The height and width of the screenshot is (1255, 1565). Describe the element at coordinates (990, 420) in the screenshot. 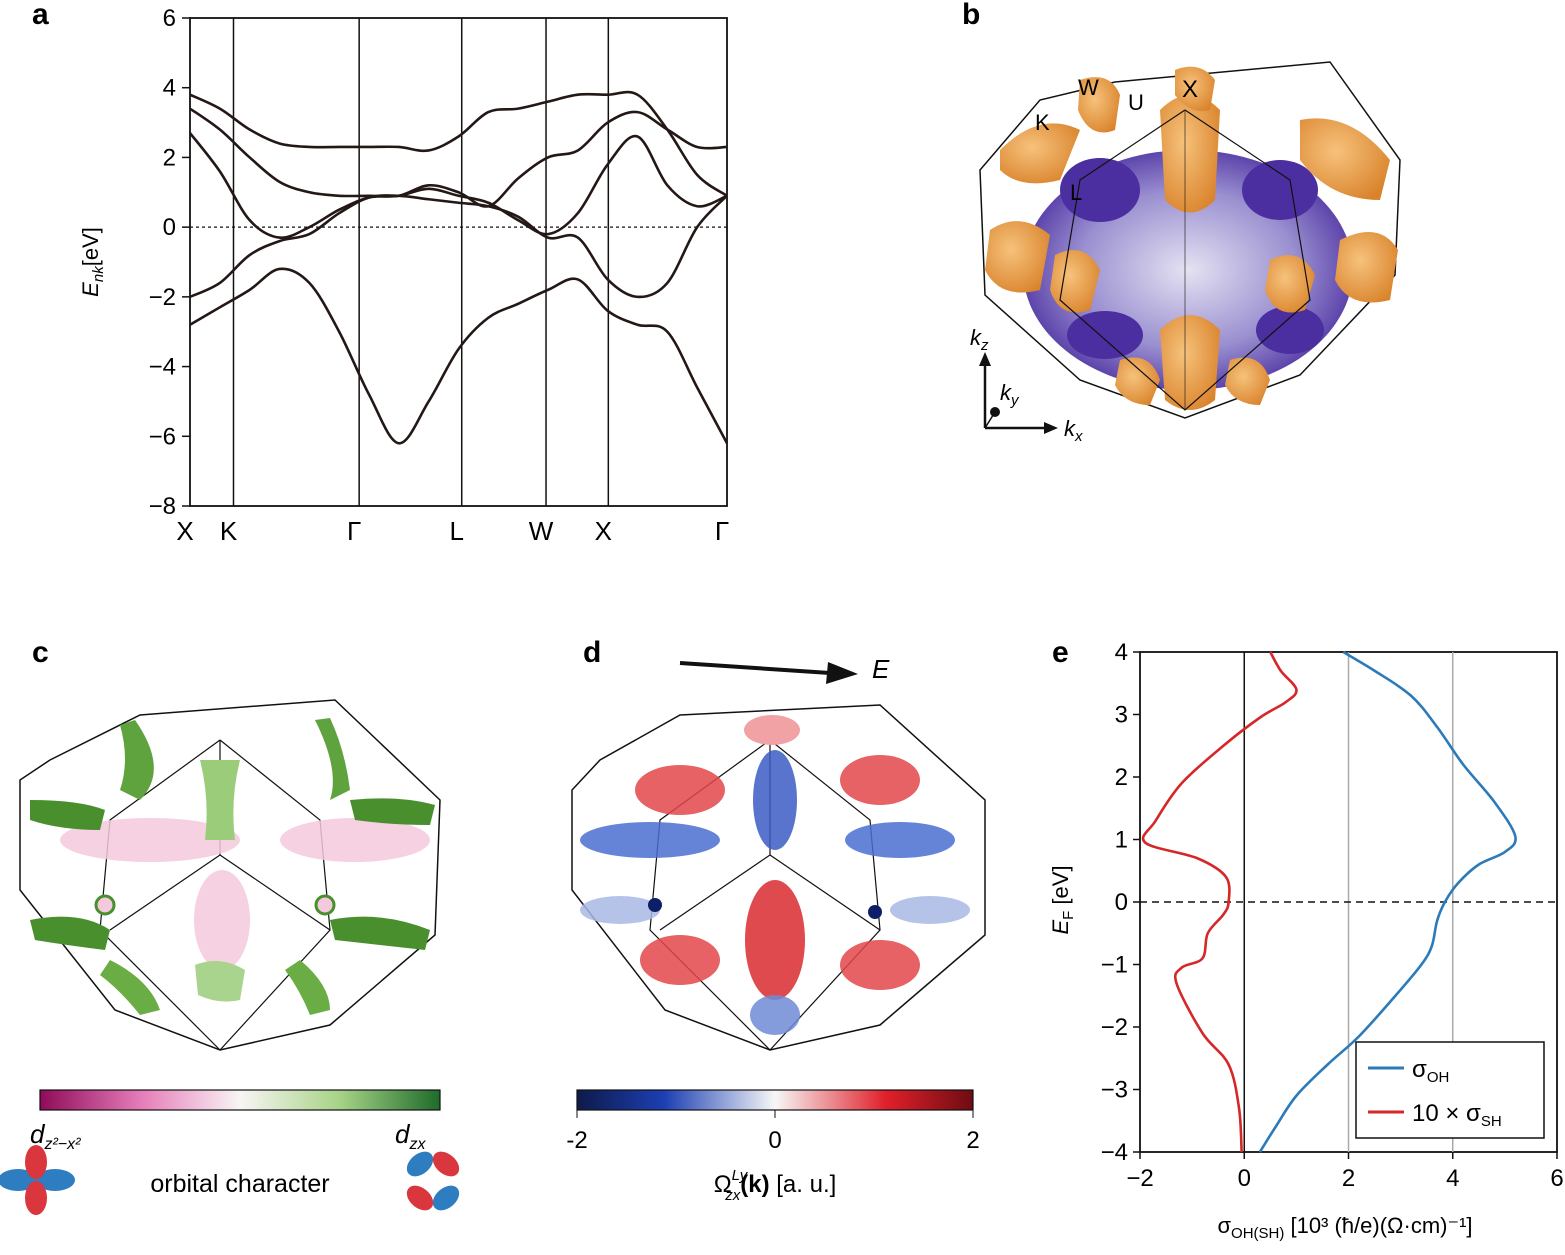

I see `ky-axis-line` at that location.